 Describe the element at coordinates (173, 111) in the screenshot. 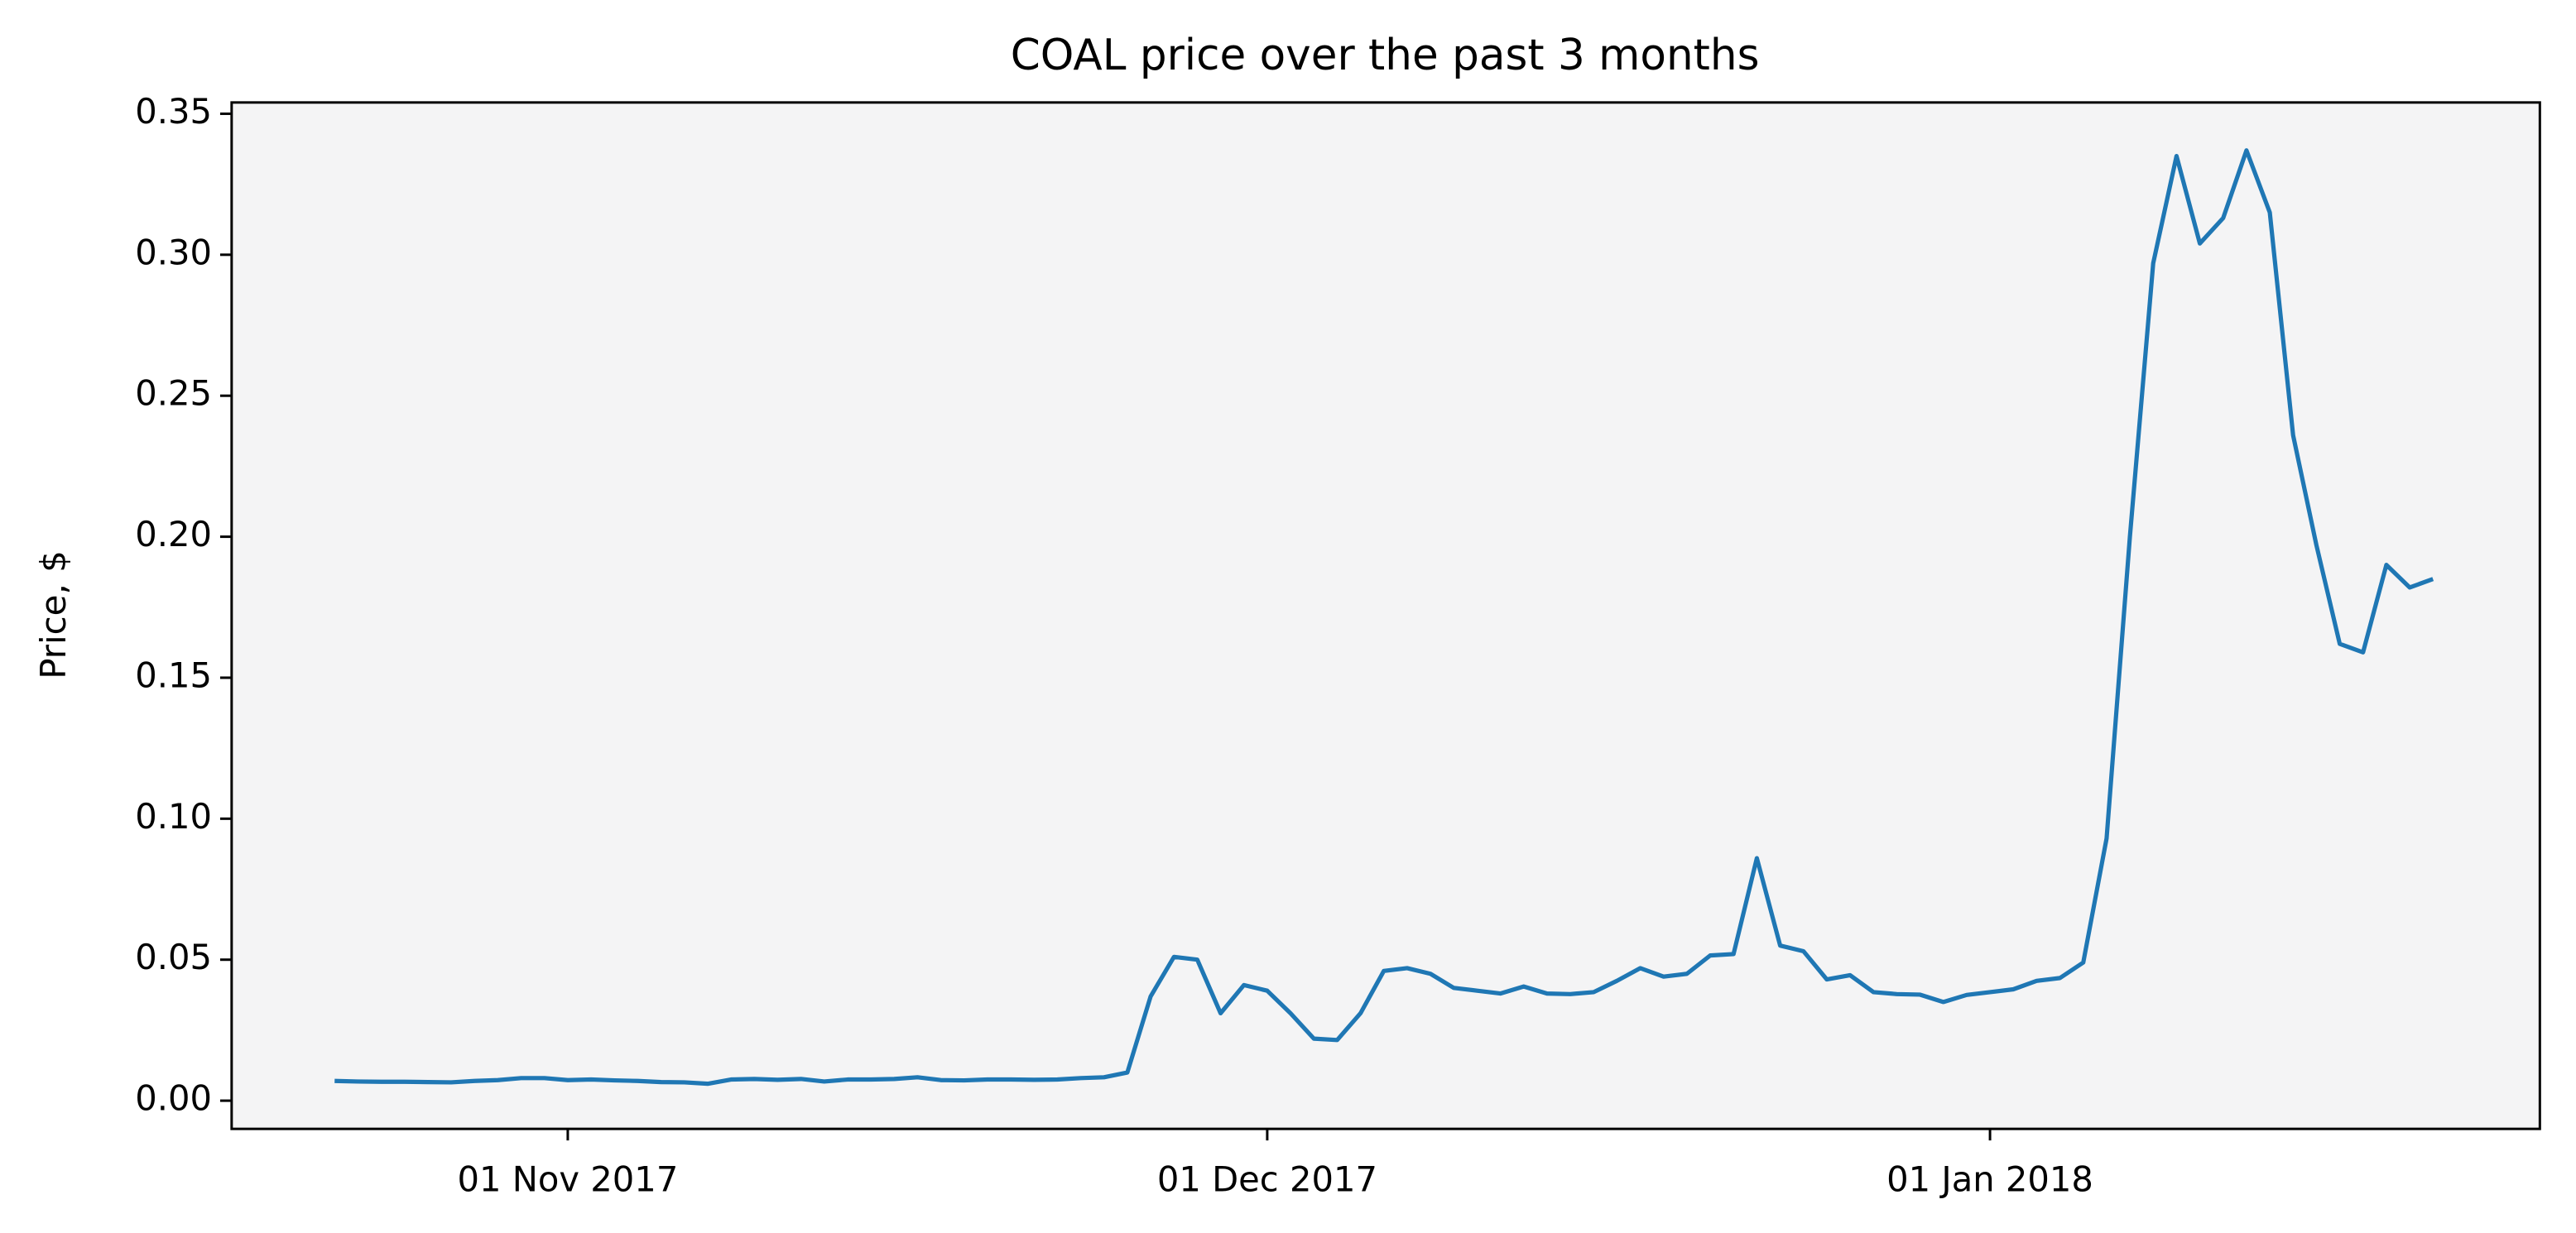

I see `y-tick-label: 0.35` at that location.